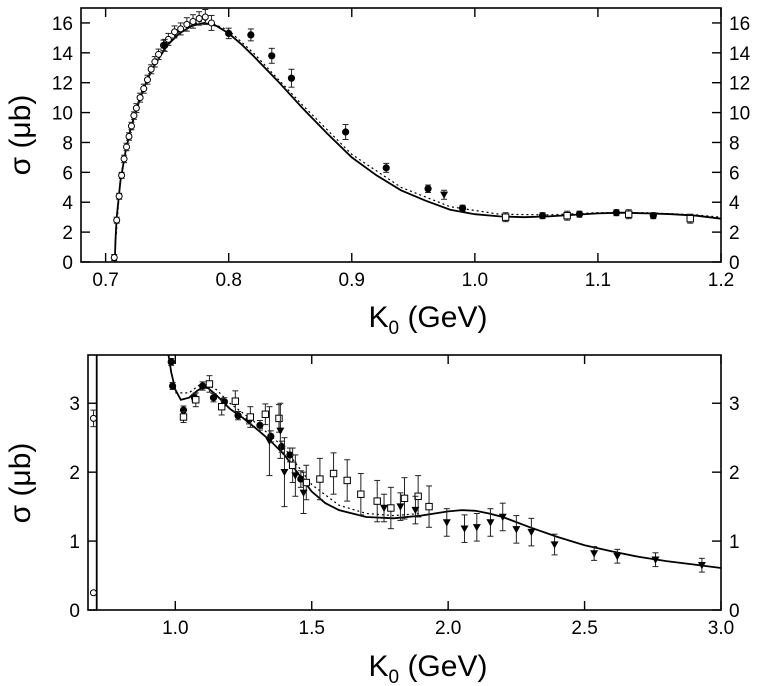  Describe the element at coordinates (734, 473) in the screenshot. I see `bottom-ytick-label-right: 2` at that location.